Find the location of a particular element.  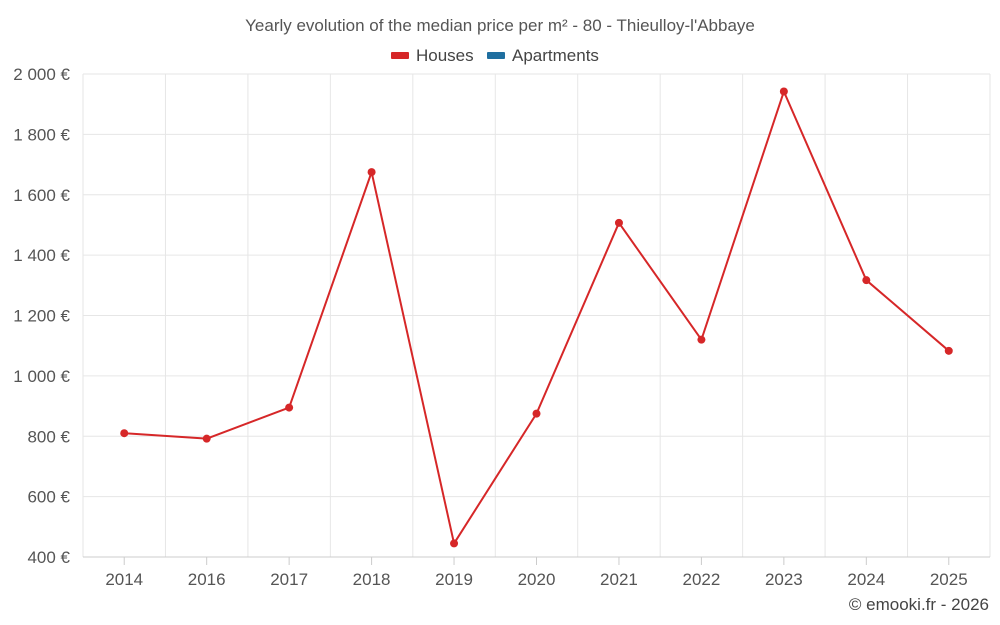

y-tick-label: 1 600 € is located at coordinates (41, 195).